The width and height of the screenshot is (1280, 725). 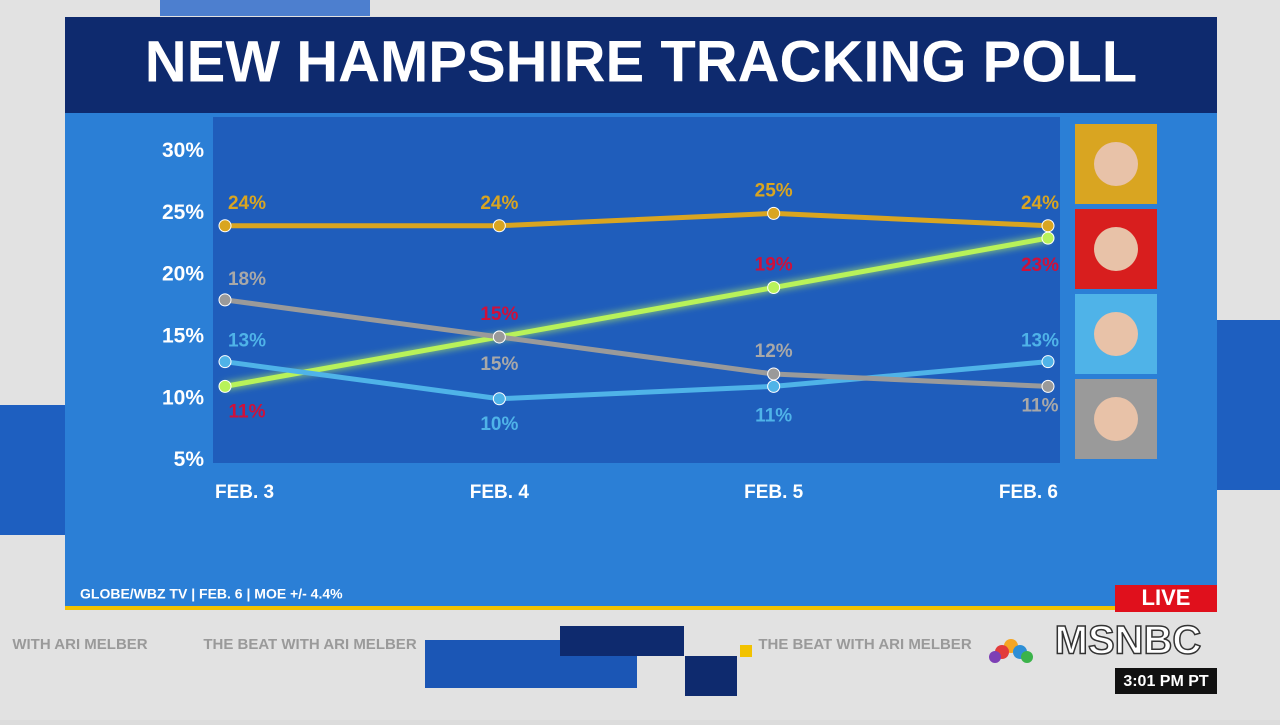 I want to click on data-label: 12%, so click(x=774, y=351).